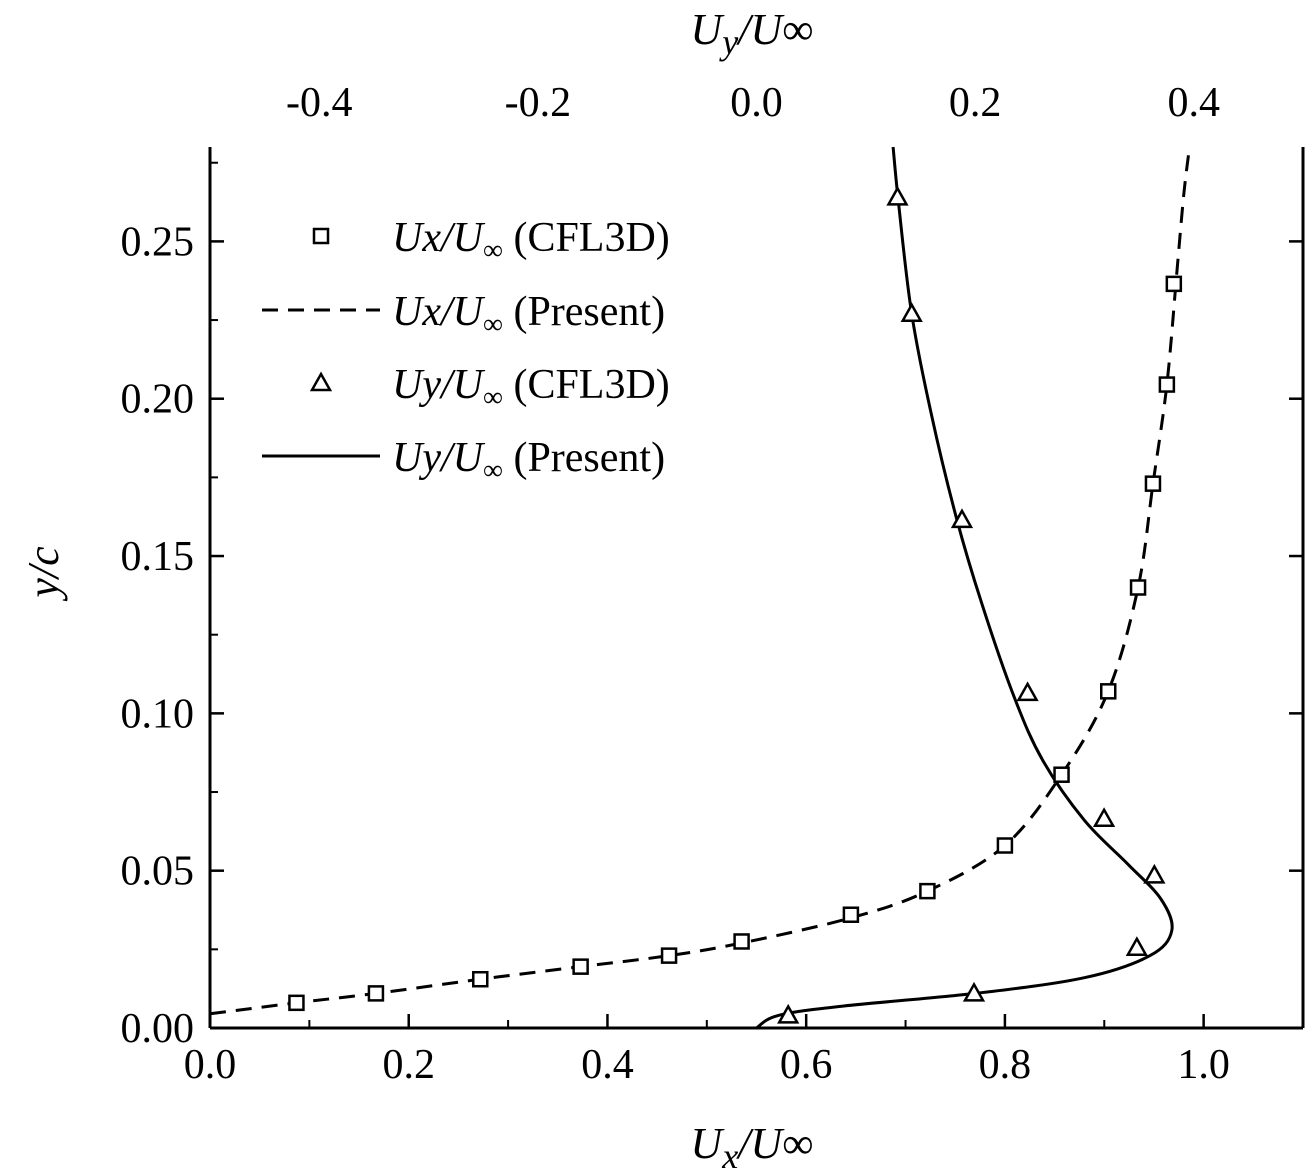 Image resolution: width=1308 pixels, height=1173 pixels. Describe the element at coordinates (528, 314) in the screenshot. I see `legend-label: Ux/U∞ (Present)` at that location.